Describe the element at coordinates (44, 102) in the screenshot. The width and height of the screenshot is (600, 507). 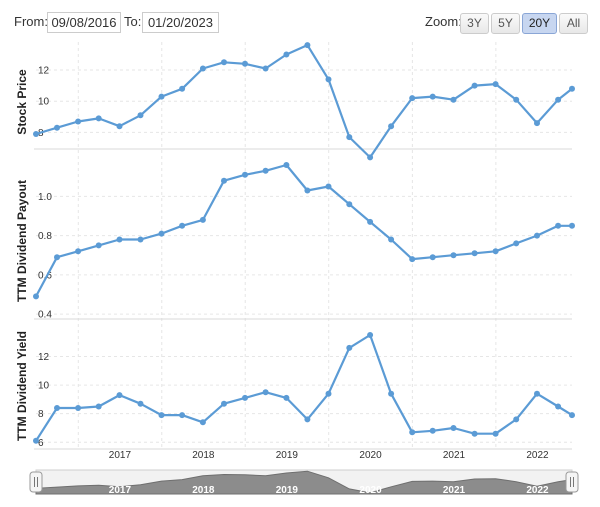
I see `y-tick-label: 10` at that location.